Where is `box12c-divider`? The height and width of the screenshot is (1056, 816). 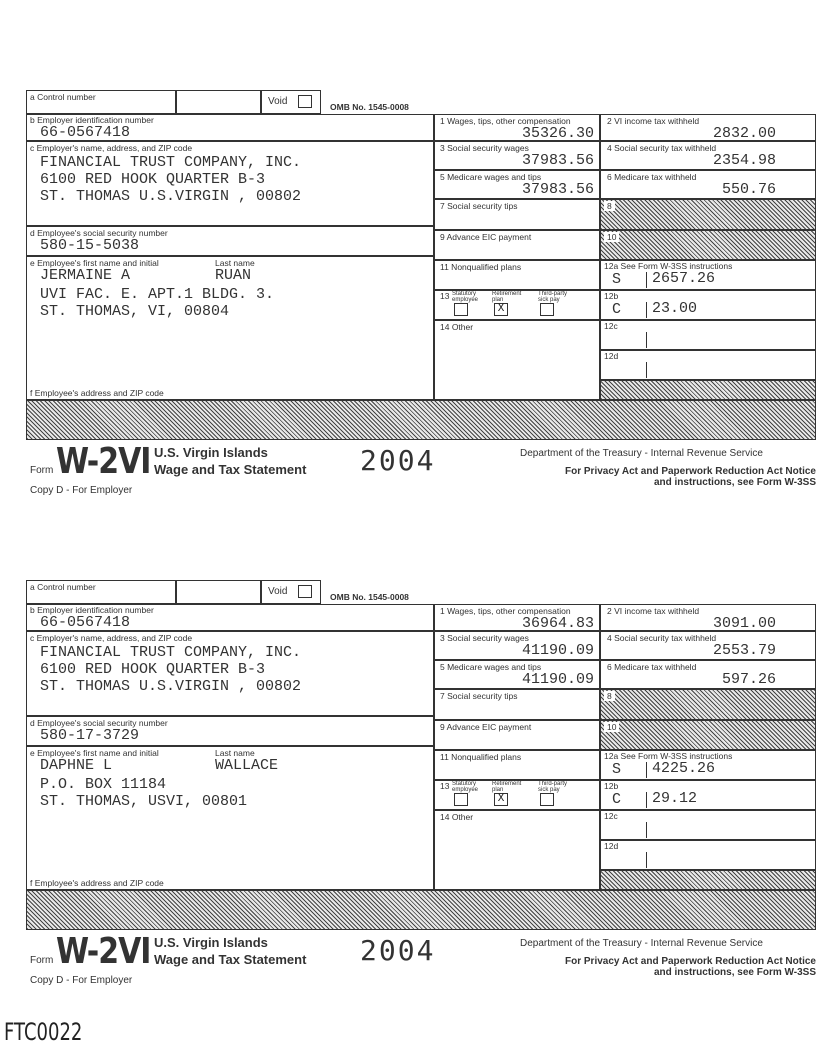 box12c-divider is located at coordinates (646, 340).